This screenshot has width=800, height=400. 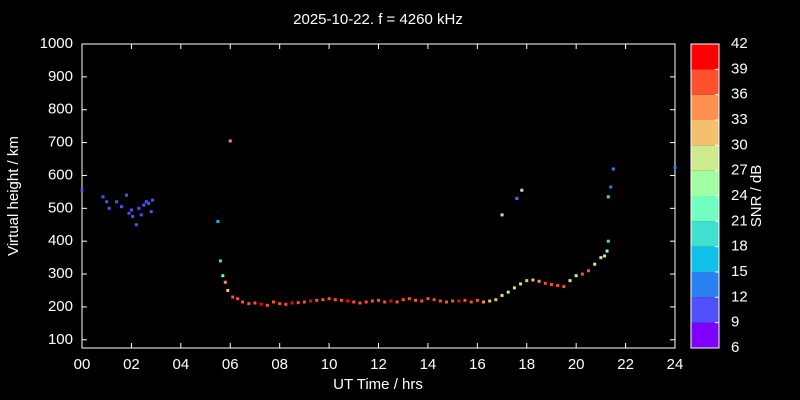 What do you see at coordinates (60, 76) in the screenshot?
I see `y-tick-label: 900` at bounding box center [60, 76].